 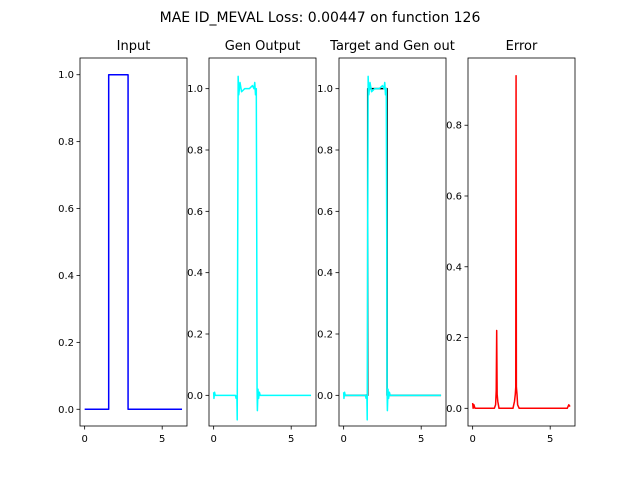 What do you see at coordinates (134, 46) in the screenshot?
I see `subplot-title: Input` at bounding box center [134, 46].